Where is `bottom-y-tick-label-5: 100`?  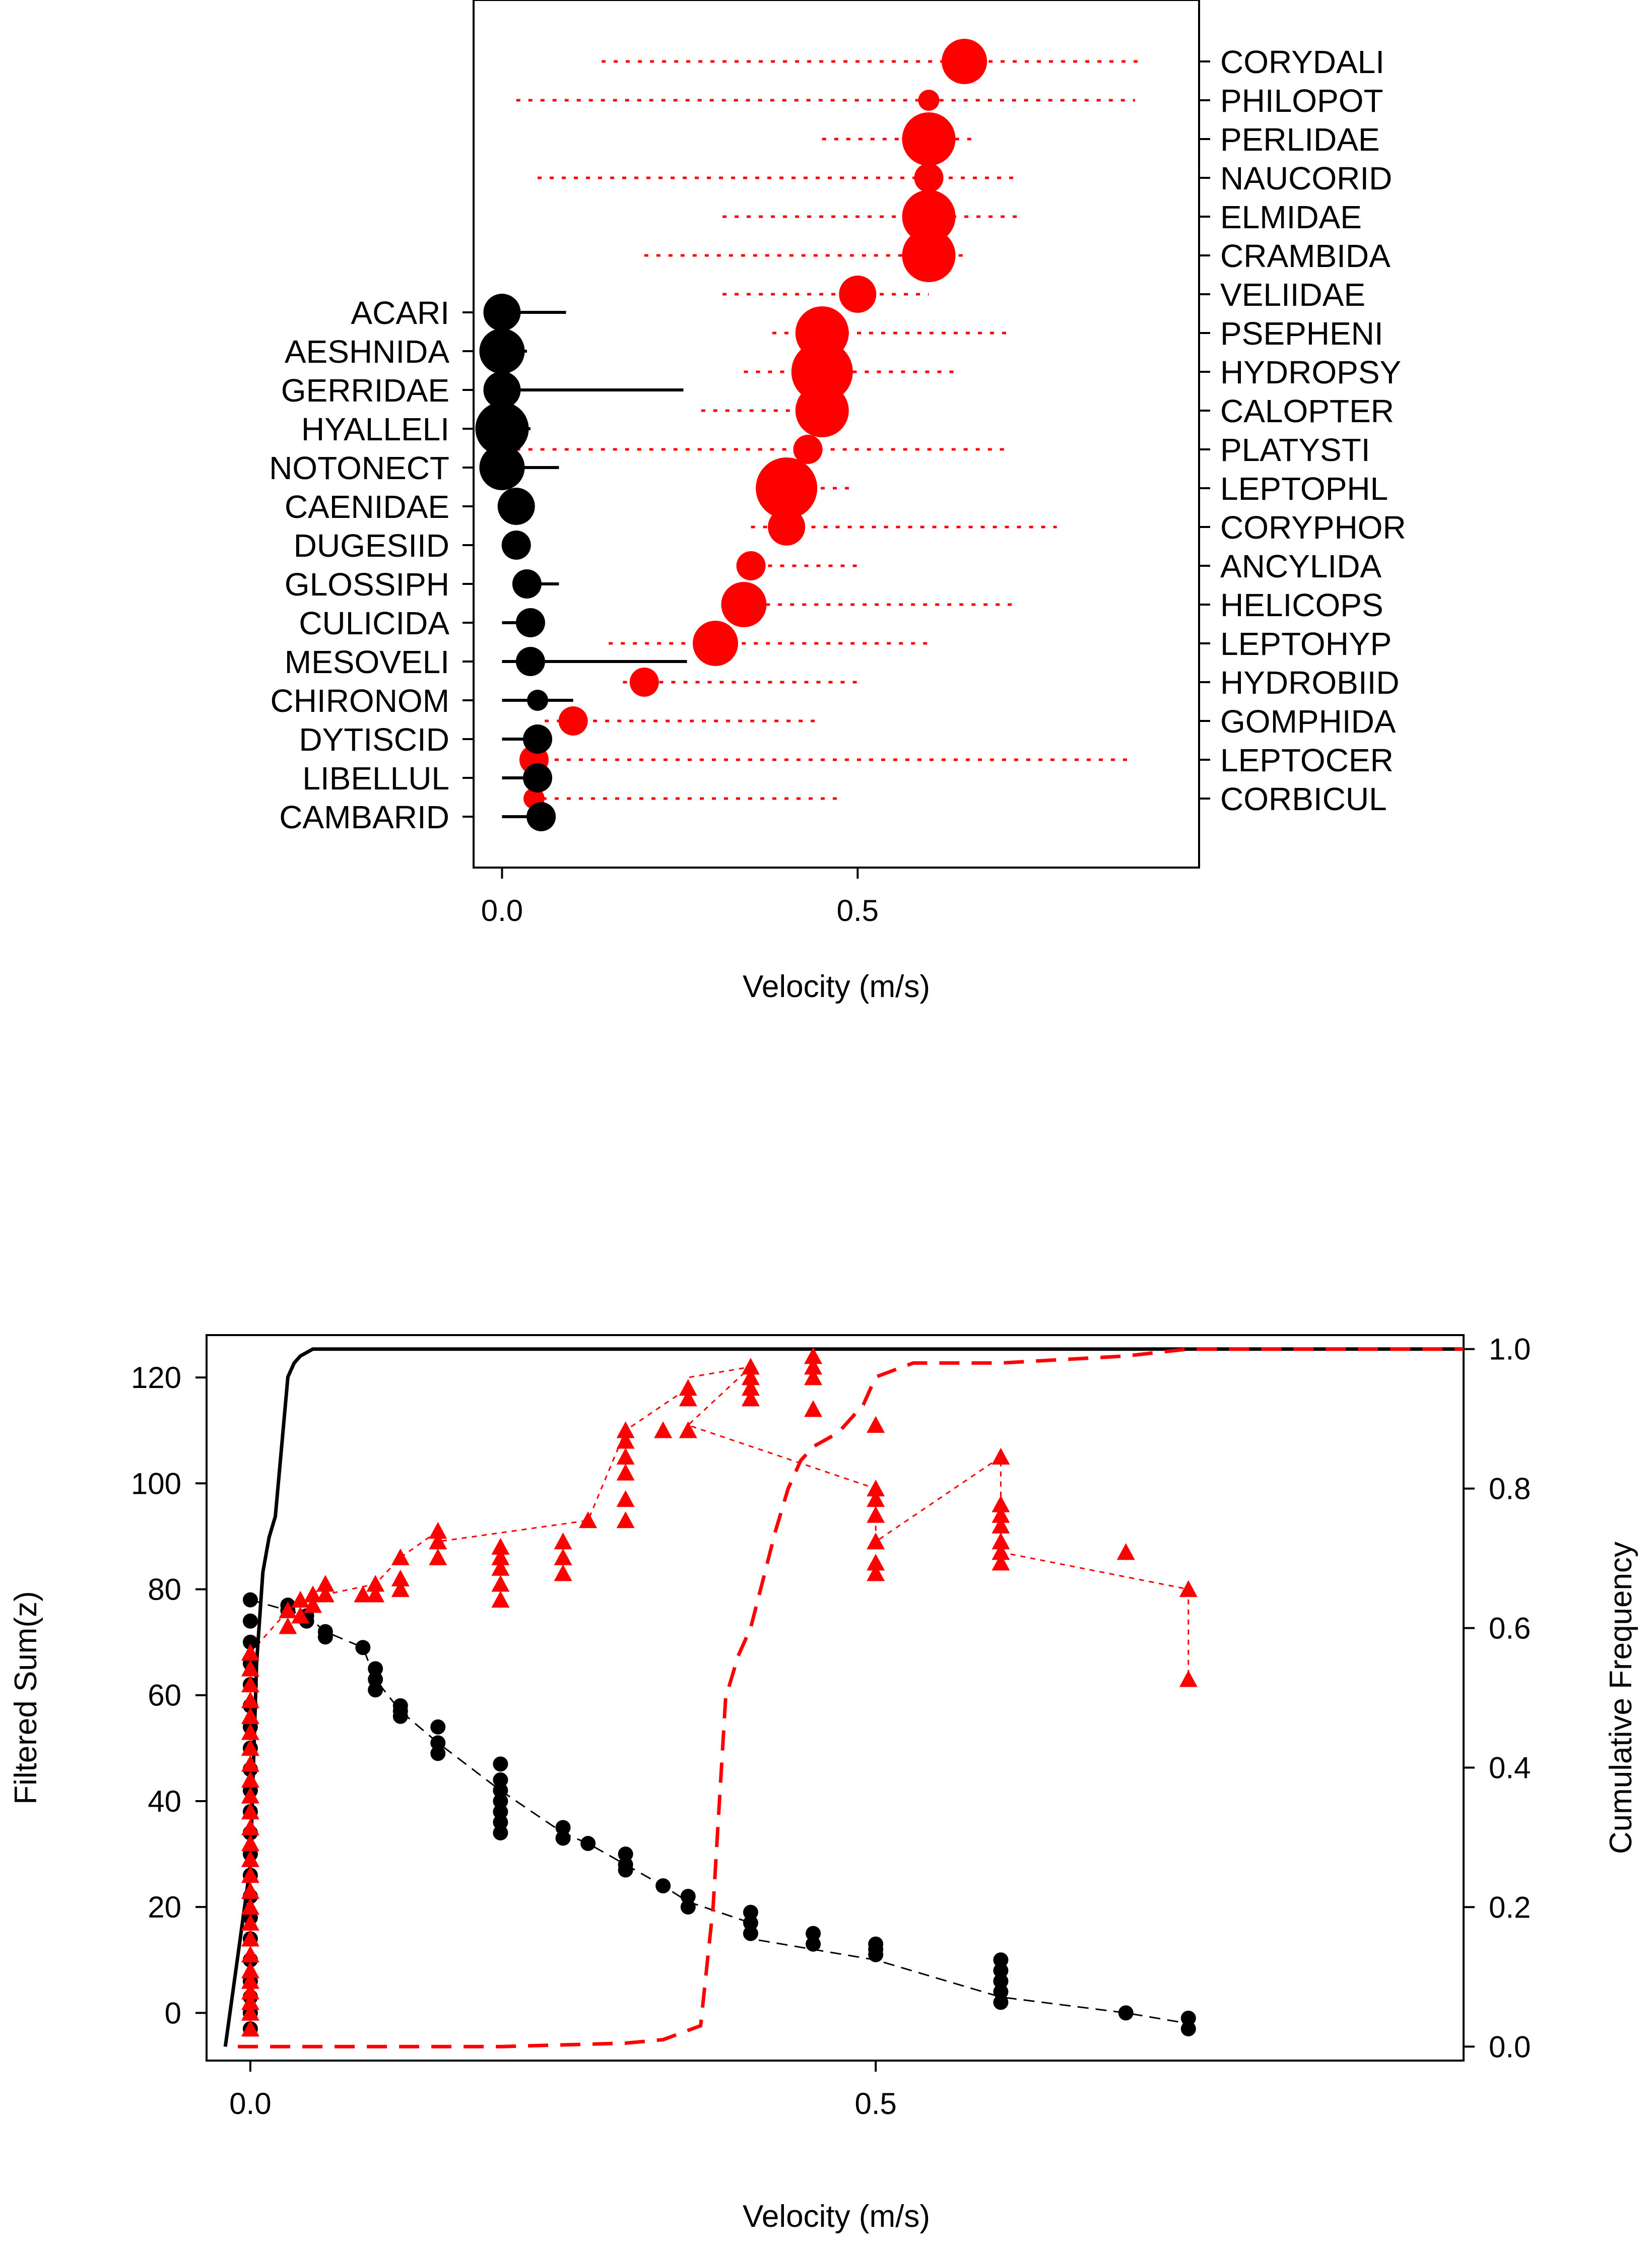
bottom-y-tick-label-5: 100 is located at coordinates (156, 1484).